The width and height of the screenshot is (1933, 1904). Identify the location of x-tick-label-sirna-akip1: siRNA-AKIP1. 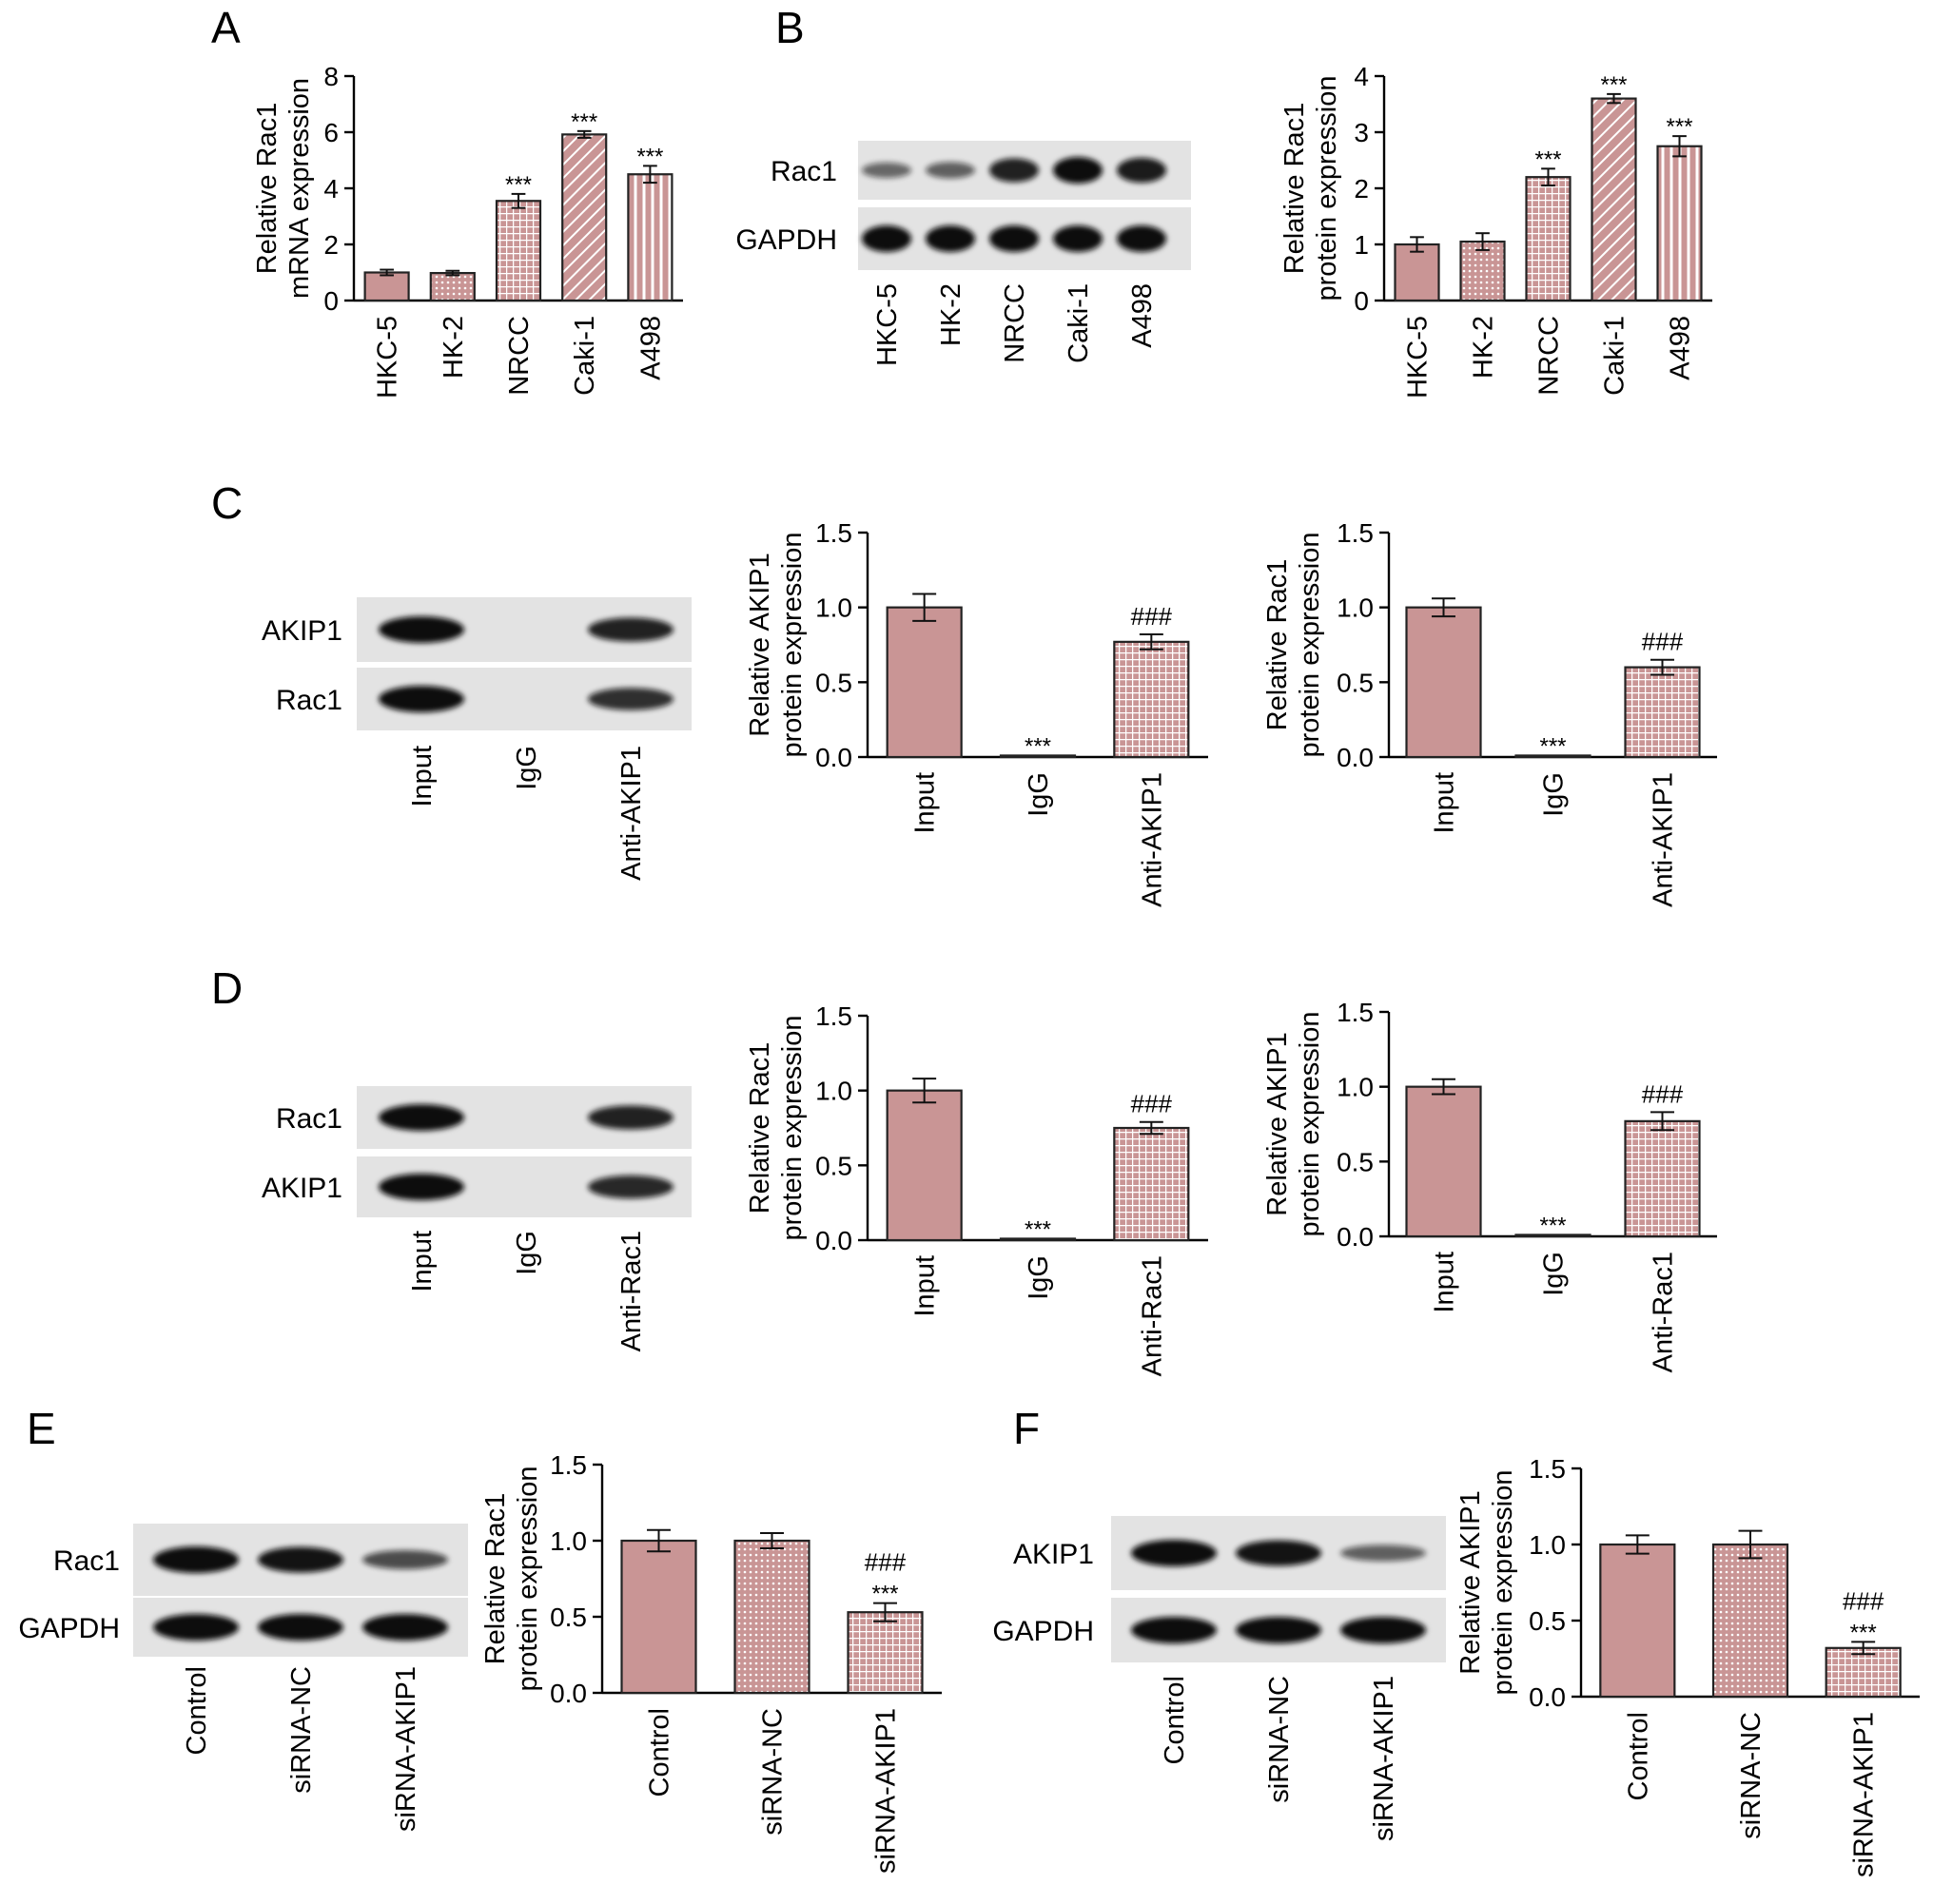
(1865, 1794).